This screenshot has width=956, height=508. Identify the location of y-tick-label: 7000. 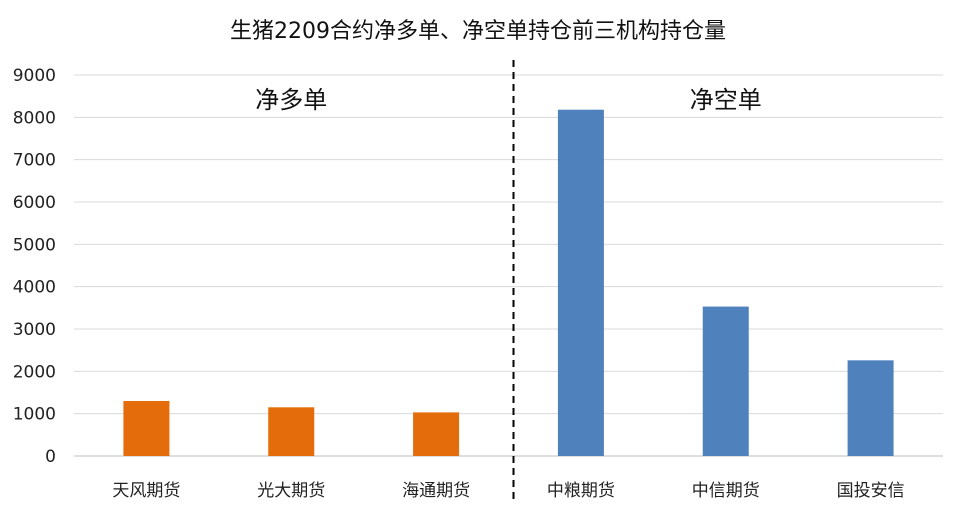
(34, 161).